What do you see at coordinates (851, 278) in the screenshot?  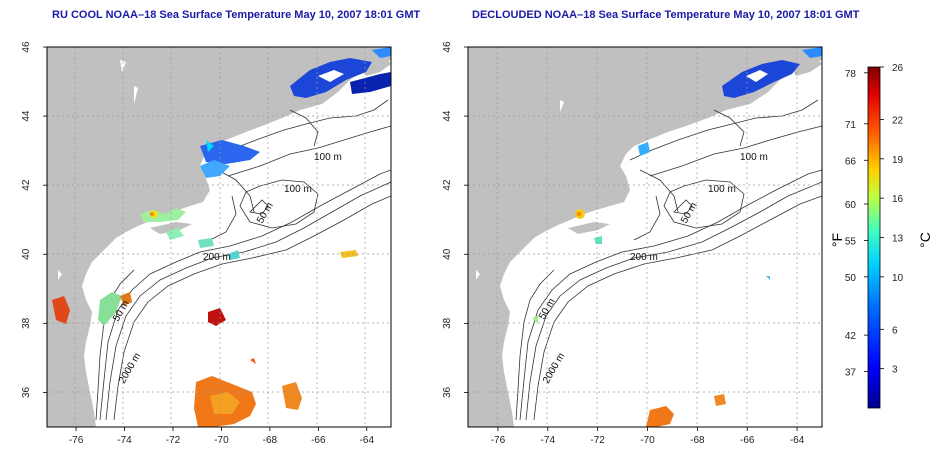 I see `fahrenheit-tick-label: 50` at bounding box center [851, 278].